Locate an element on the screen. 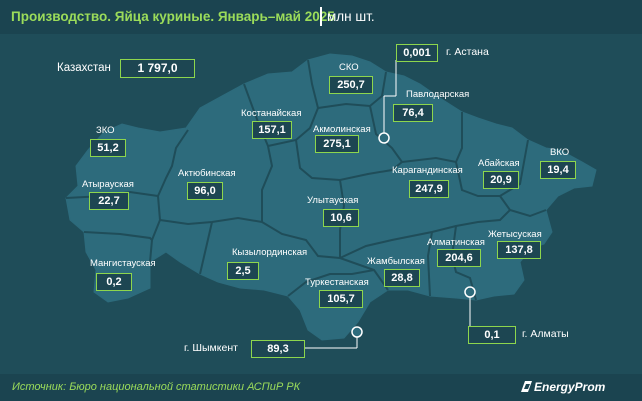  region-label-sko: СКО is located at coordinates (349, 67).